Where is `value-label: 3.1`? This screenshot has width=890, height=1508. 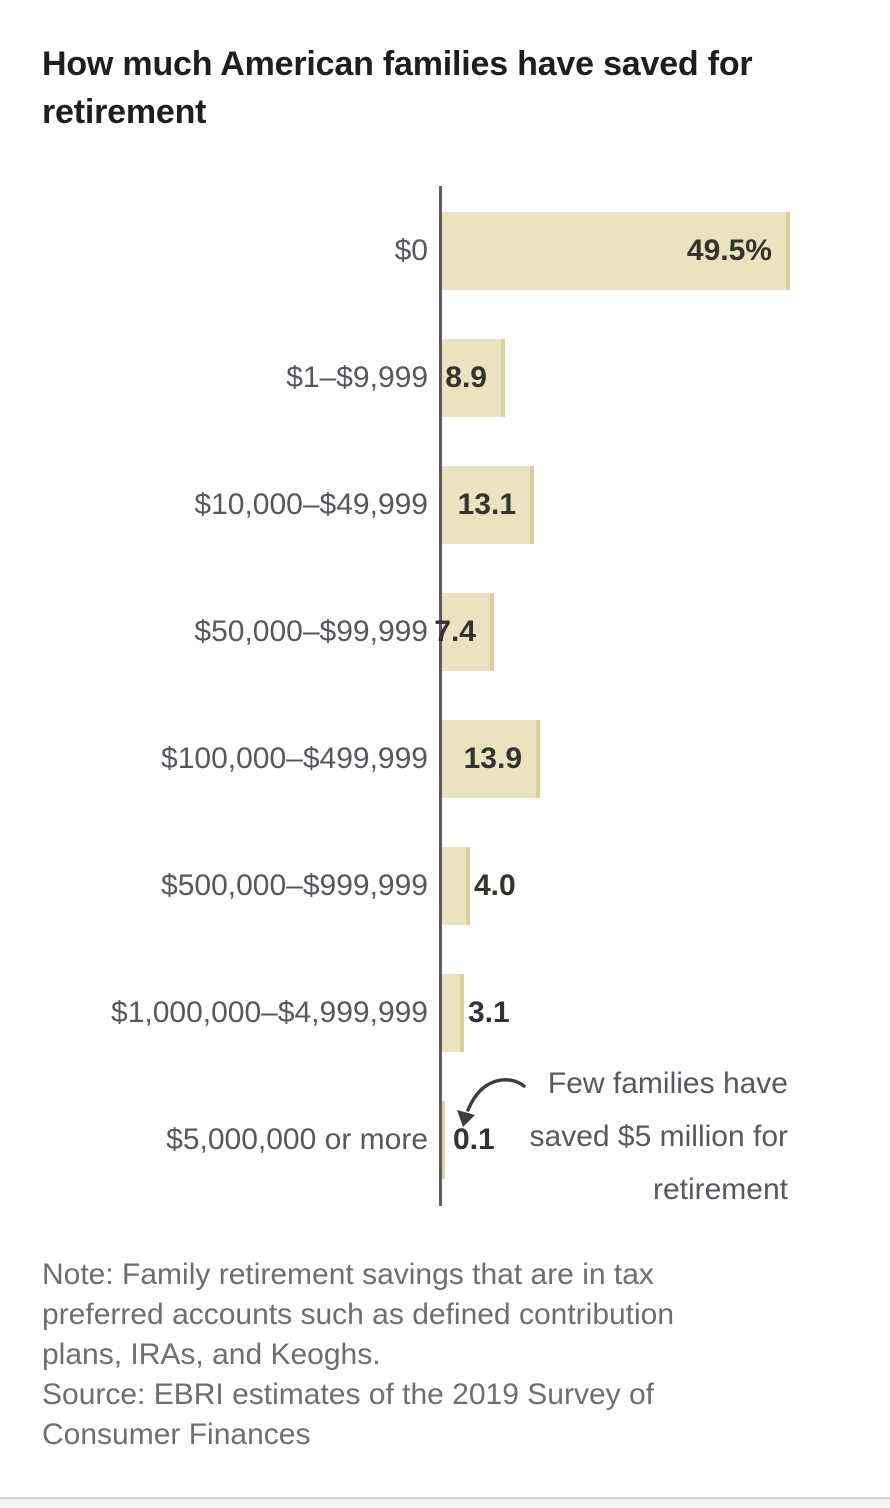
value-label: 3.1 is located at coordinates (489, 1012).